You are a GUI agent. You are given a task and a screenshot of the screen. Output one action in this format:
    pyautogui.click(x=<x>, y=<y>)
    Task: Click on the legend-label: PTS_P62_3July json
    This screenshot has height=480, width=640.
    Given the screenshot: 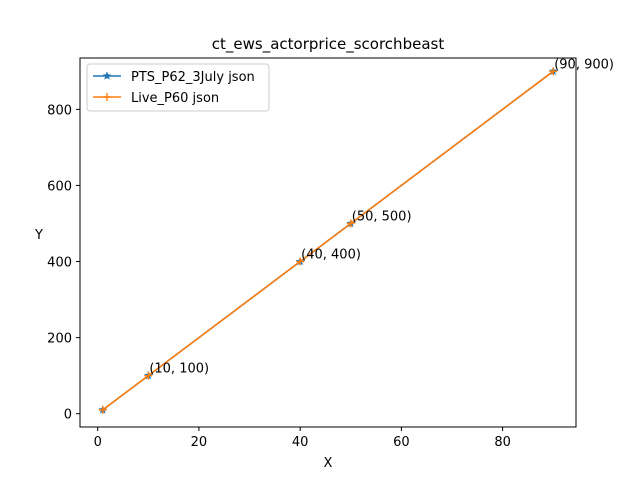 What is the action you would take?
    pyautogui.click(x=193, y=77)
    